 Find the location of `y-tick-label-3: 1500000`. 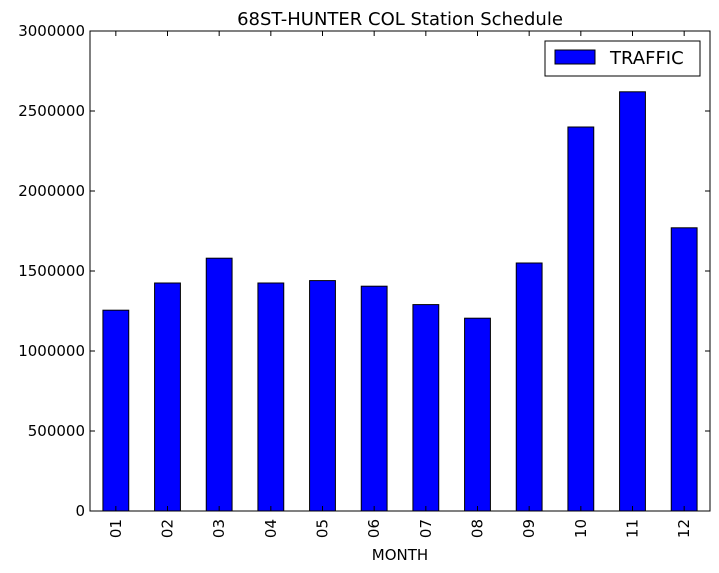

y-tick-label-3: 1500000 is located at coordinates (51, 271).